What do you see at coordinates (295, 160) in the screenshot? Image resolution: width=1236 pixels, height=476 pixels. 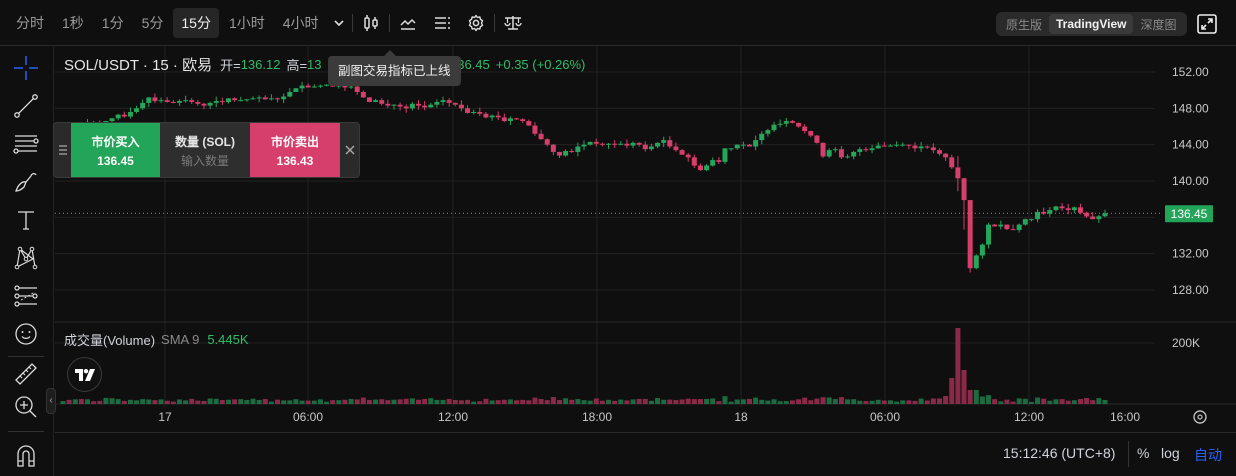 I see `sell-price: 136.43` at bounding box center [295, 160].